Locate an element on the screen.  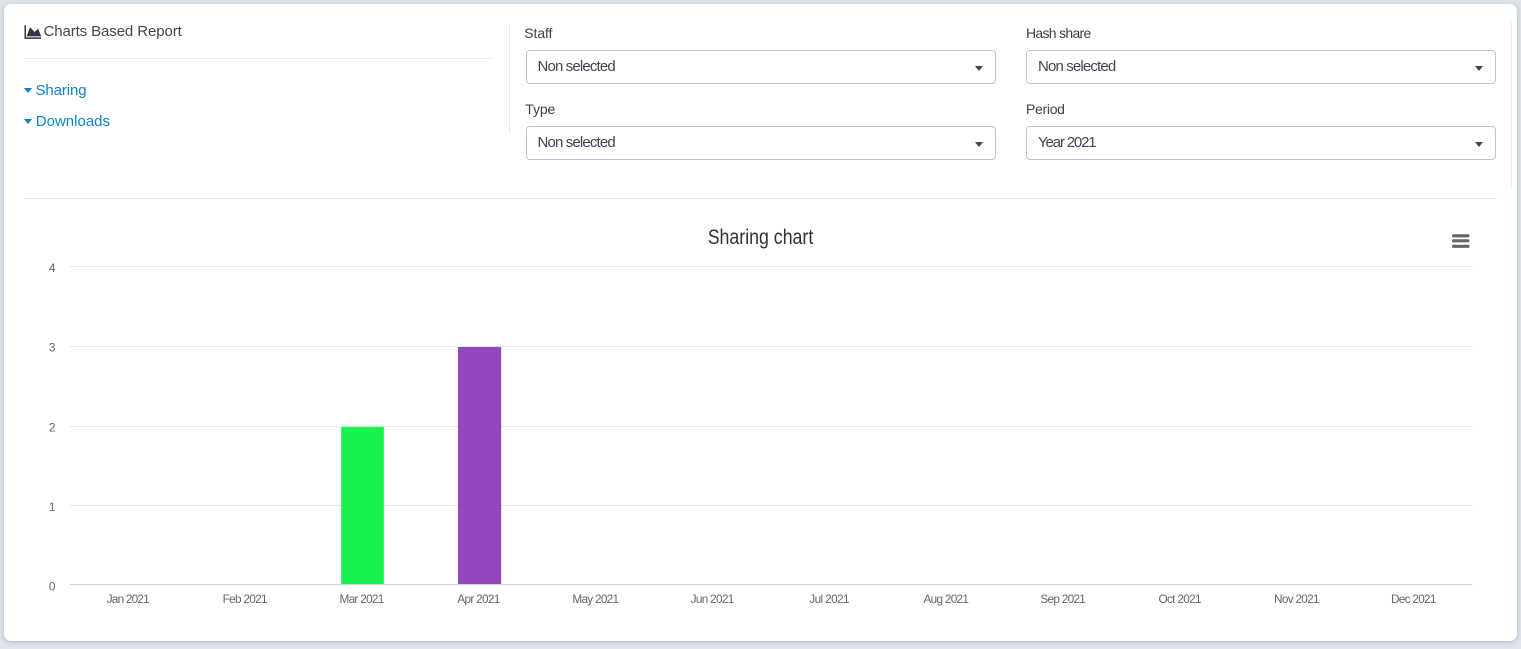
svg-text: Oct 2021 is located at coordinates (1179, 599).